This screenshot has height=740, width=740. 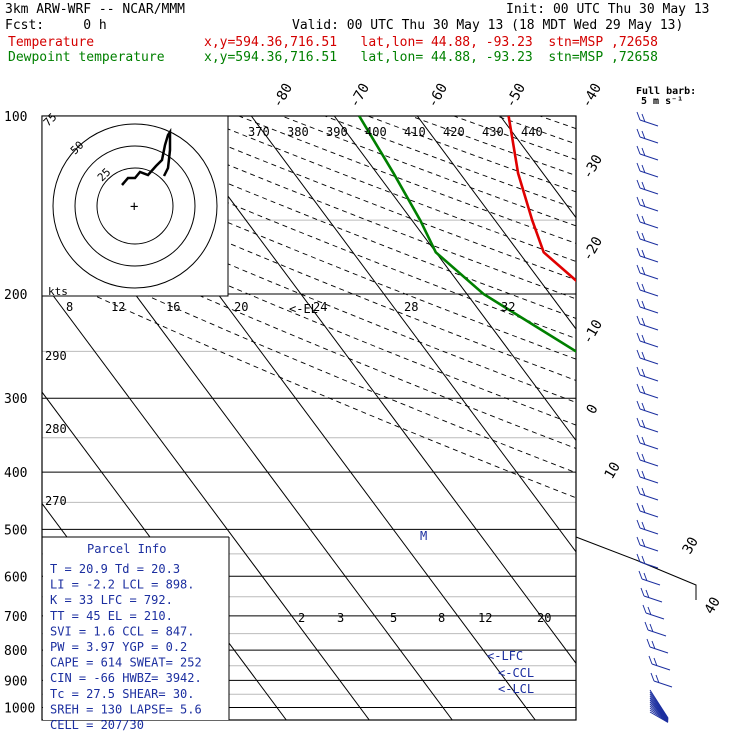 I want to click on pressure-label-200: 200, so click(x=15, y=295).